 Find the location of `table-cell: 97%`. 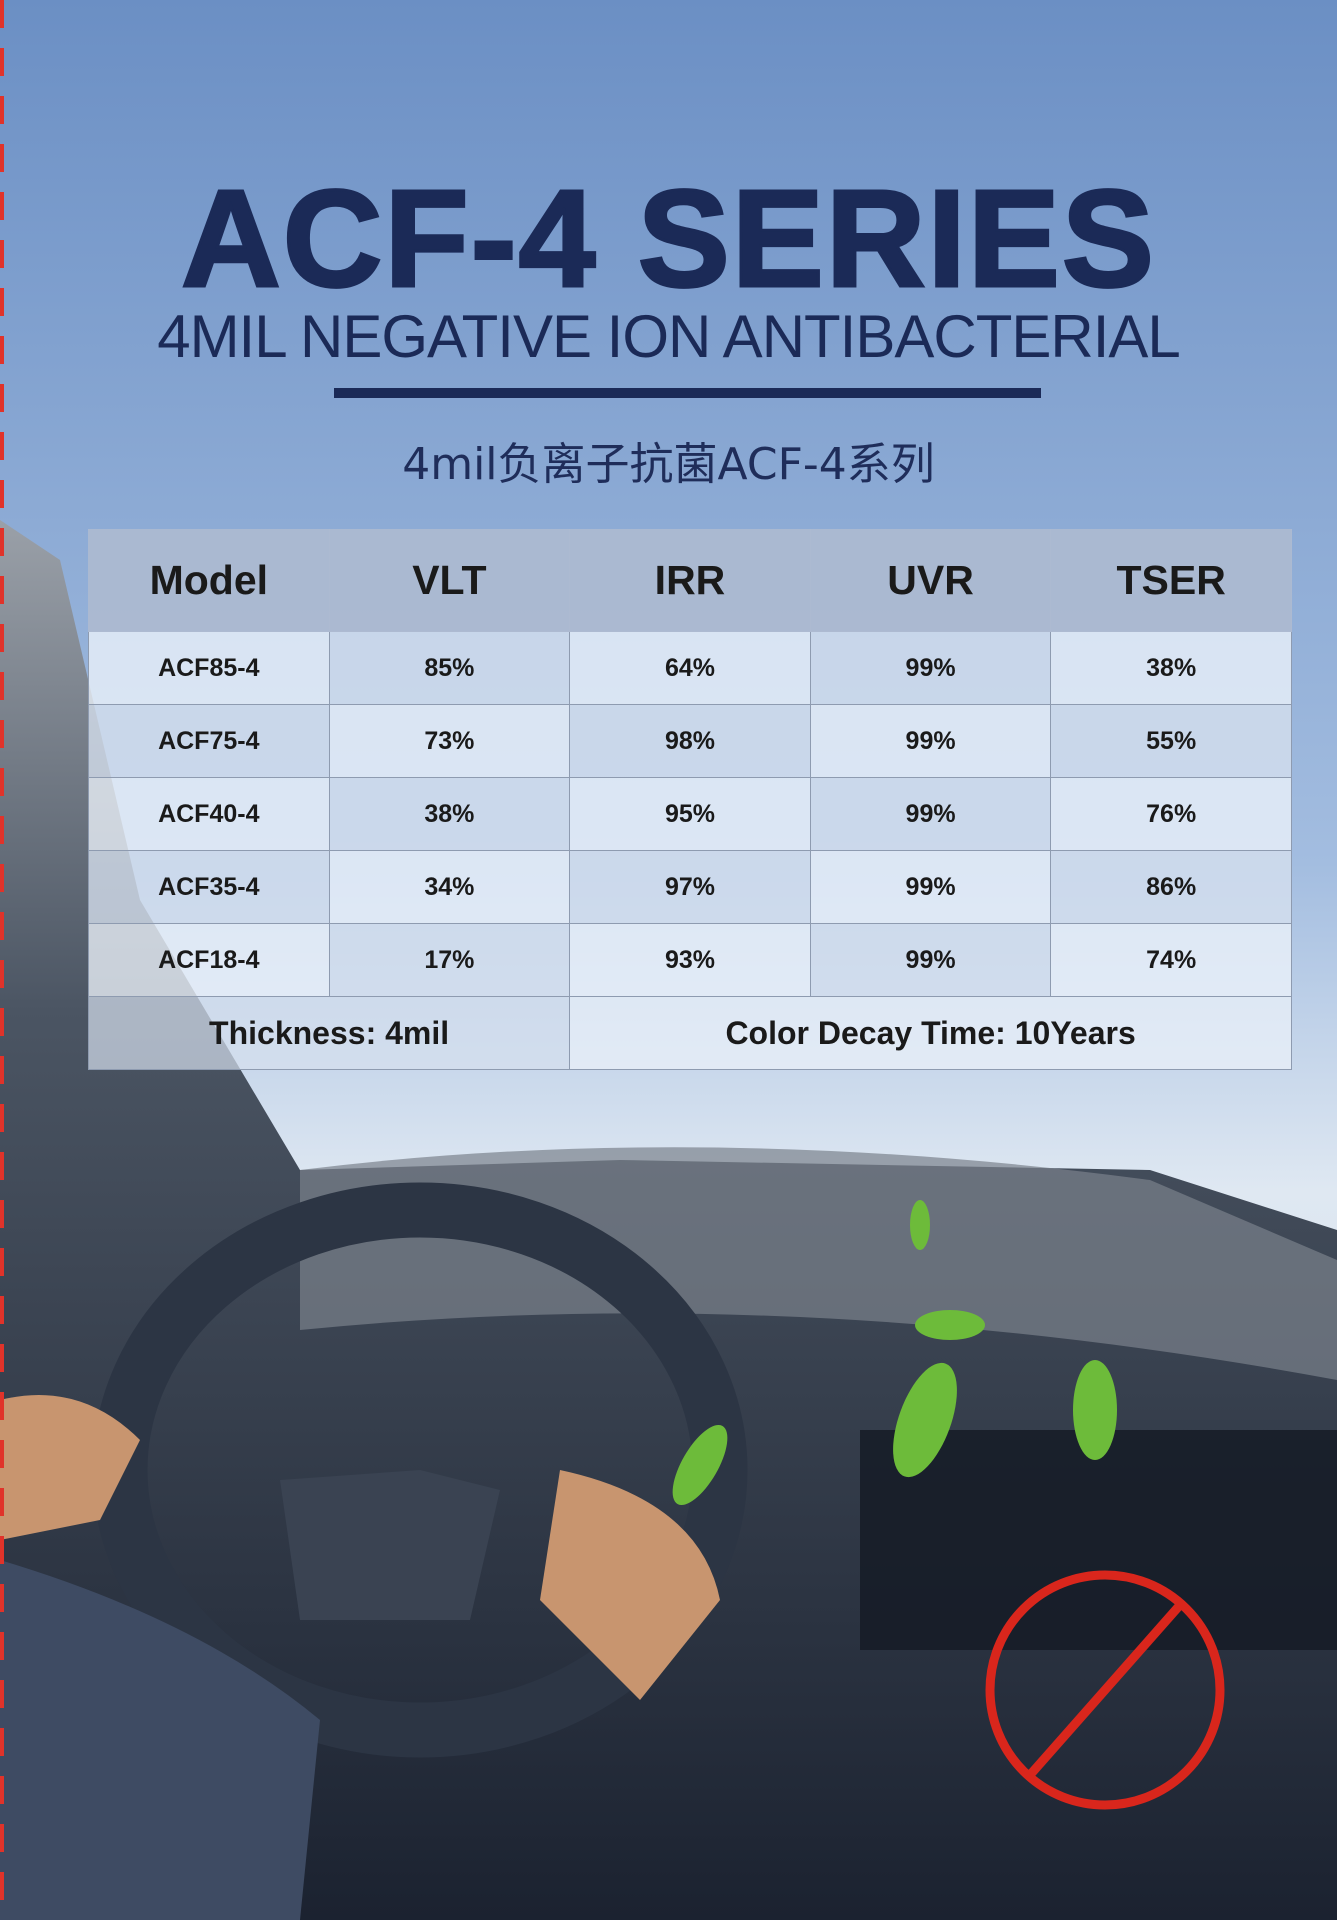

table-cell: 97% is located at coordinates (690, 887).